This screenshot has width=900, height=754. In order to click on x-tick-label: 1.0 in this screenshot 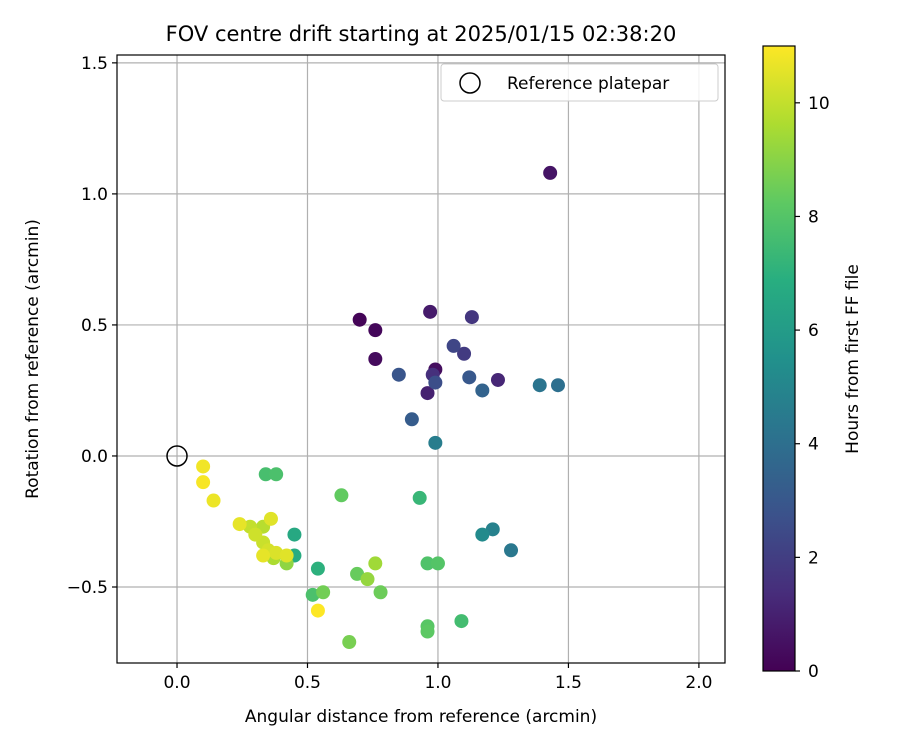, I will do `click(437, 683)`.